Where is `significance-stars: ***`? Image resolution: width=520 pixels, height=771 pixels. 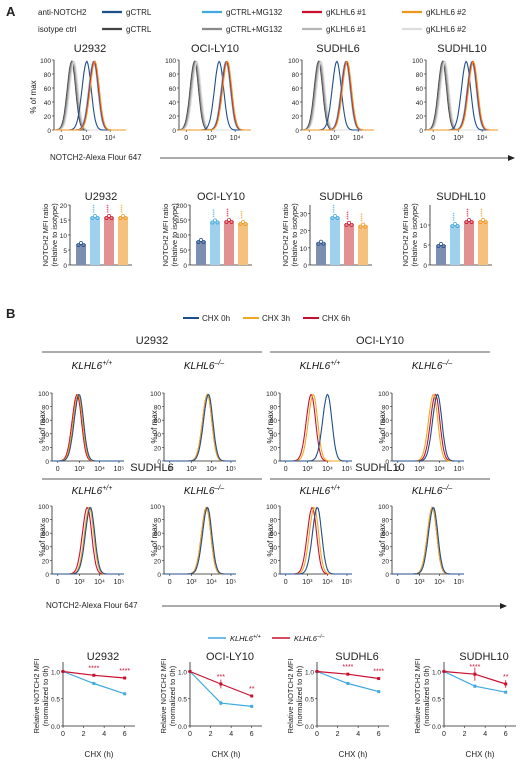 significance-stars: *** is located at coordinates (221, 677).